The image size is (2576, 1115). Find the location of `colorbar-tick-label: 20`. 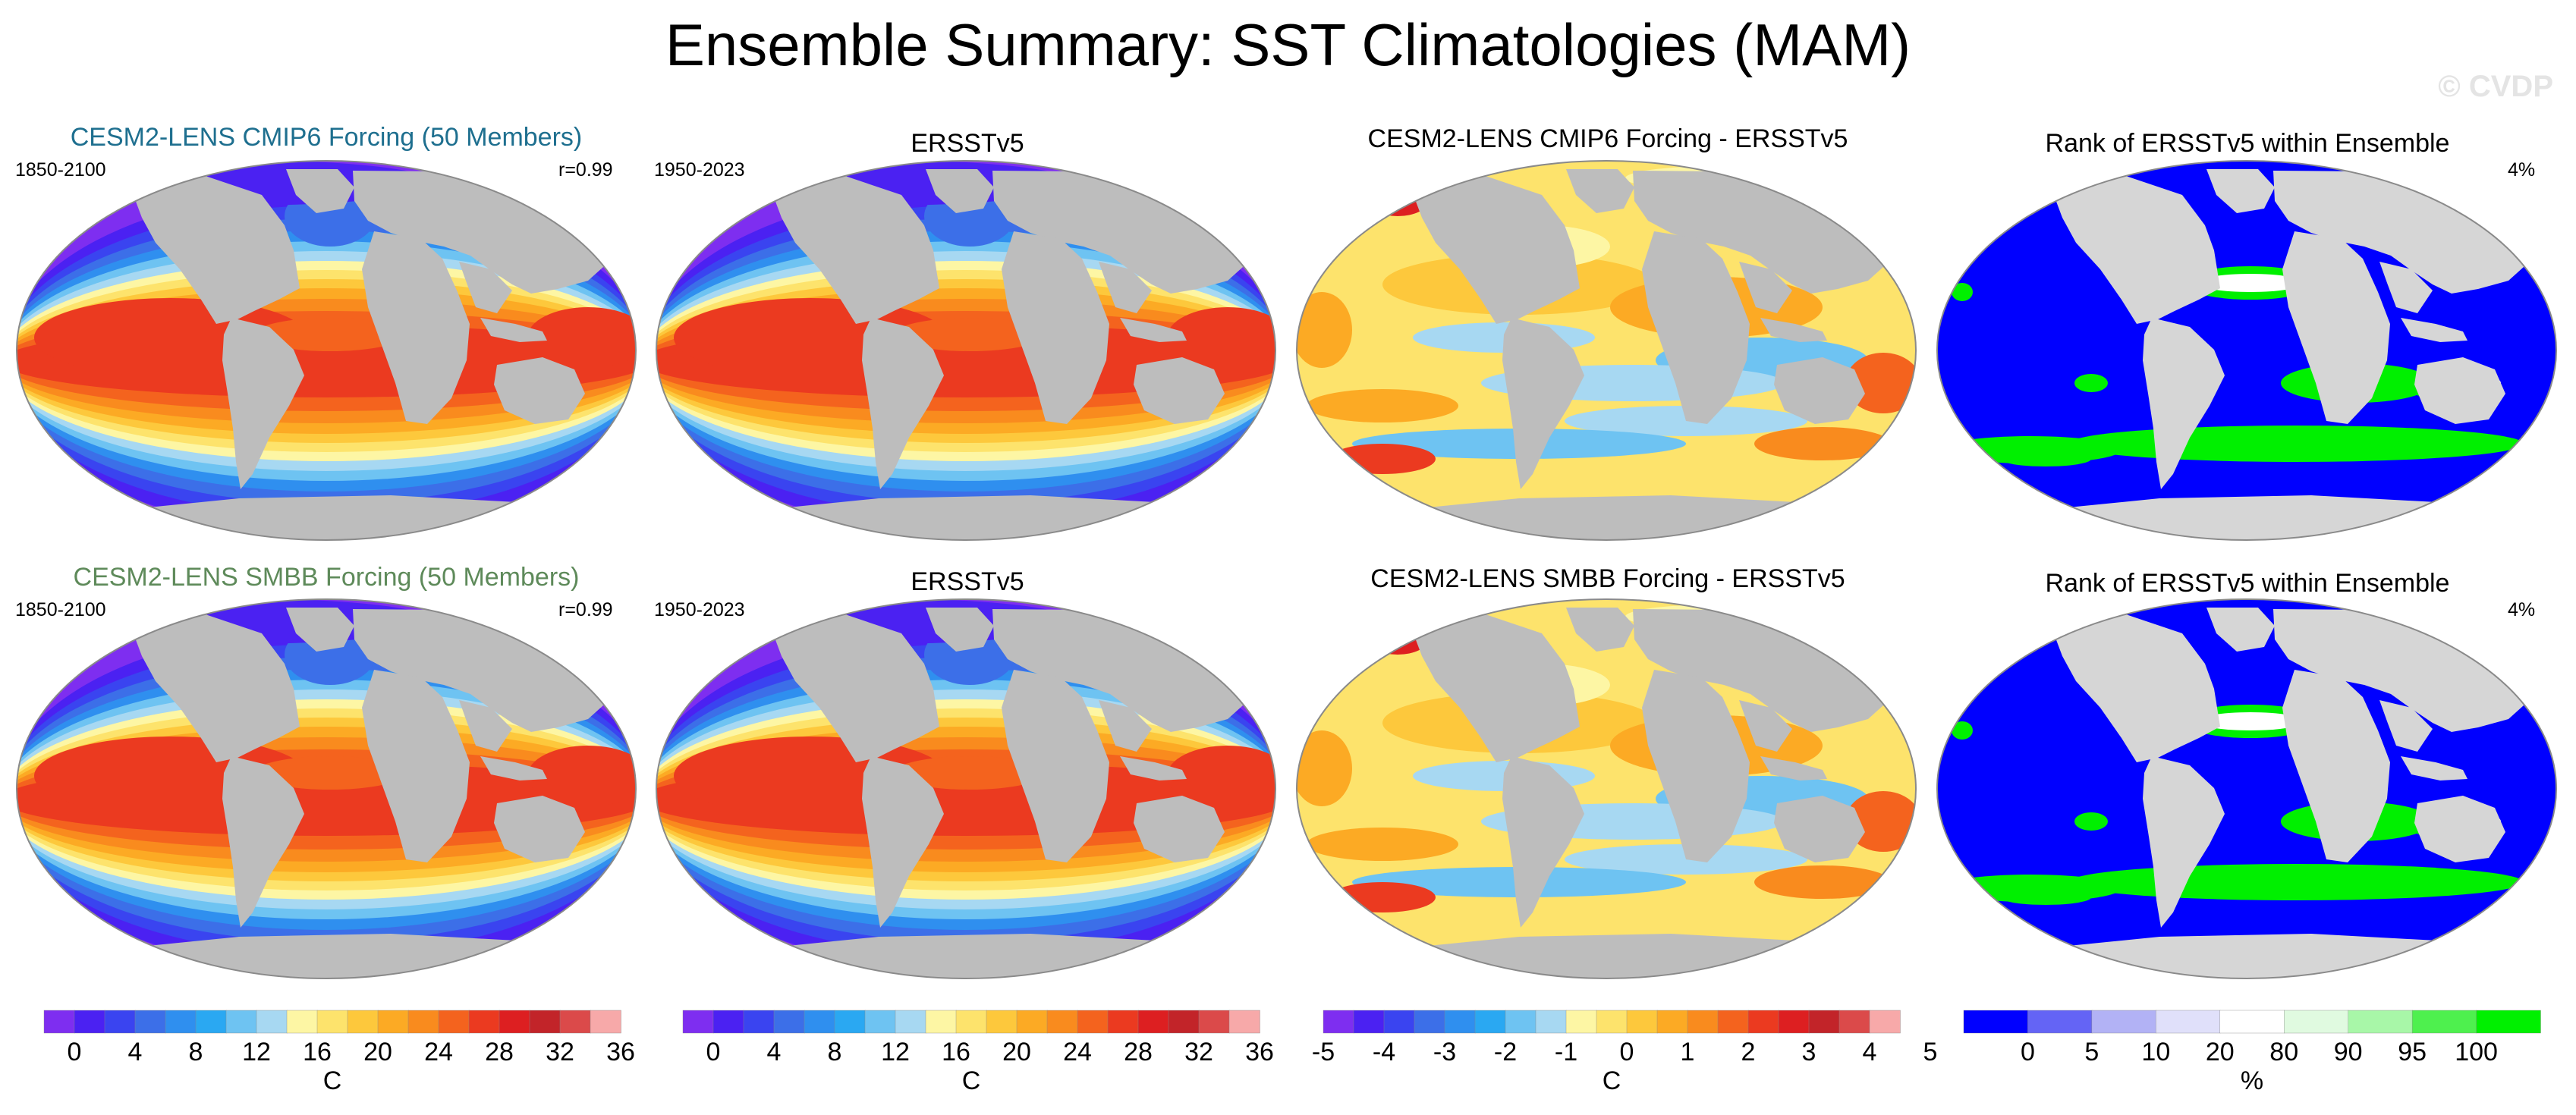

colorbar-tick-label: 20 is located at coordinates (377, 1052).